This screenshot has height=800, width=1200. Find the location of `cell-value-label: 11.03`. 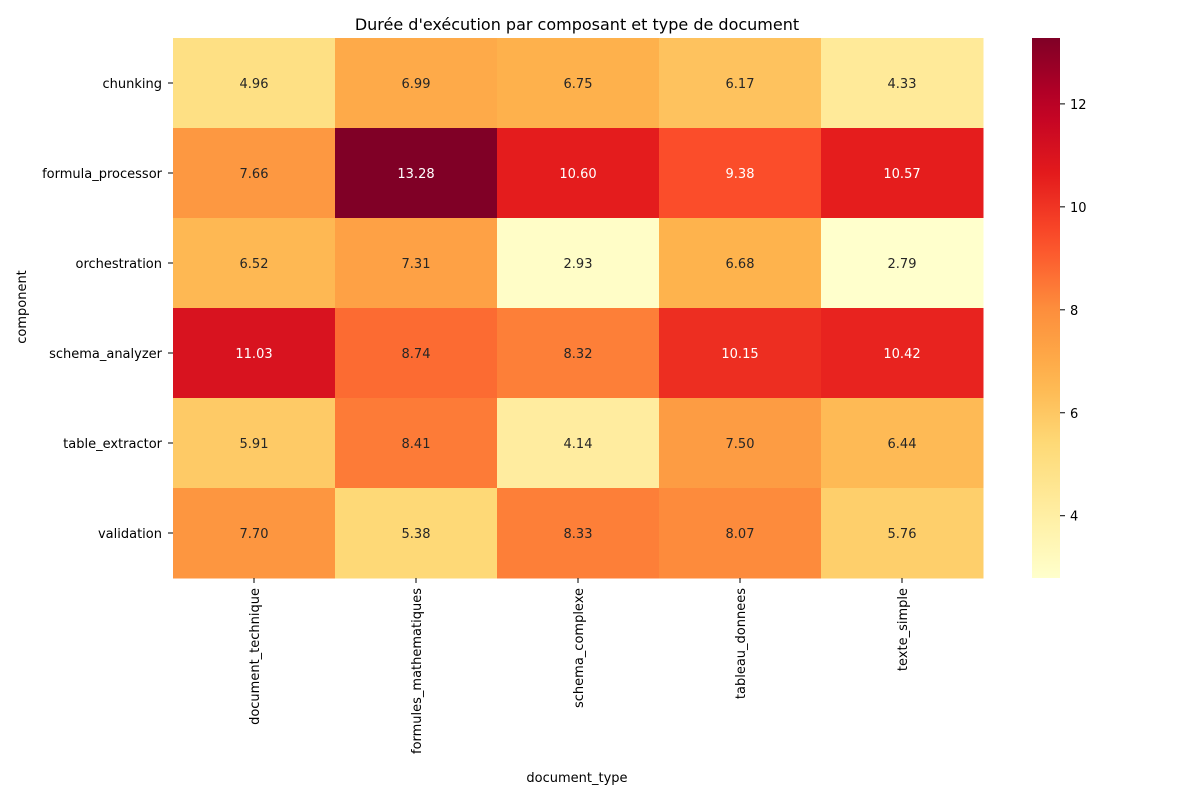

cell-value-label: 11.03 is located at coordinates (253, 354).